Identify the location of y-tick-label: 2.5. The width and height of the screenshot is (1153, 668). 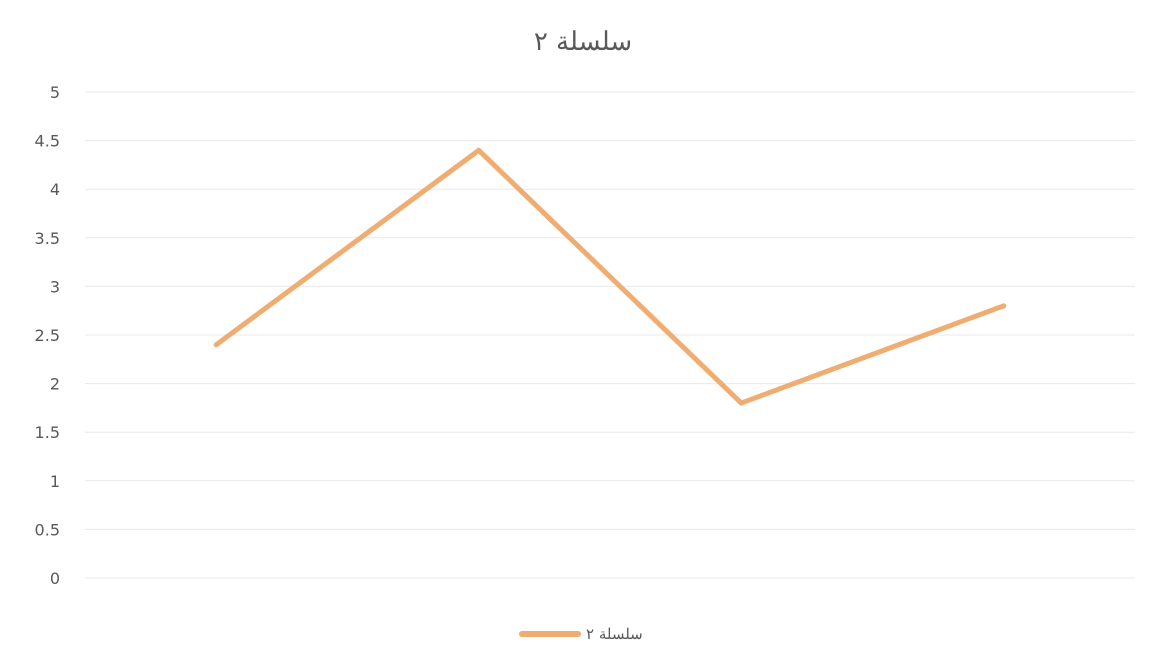
(47, 335).